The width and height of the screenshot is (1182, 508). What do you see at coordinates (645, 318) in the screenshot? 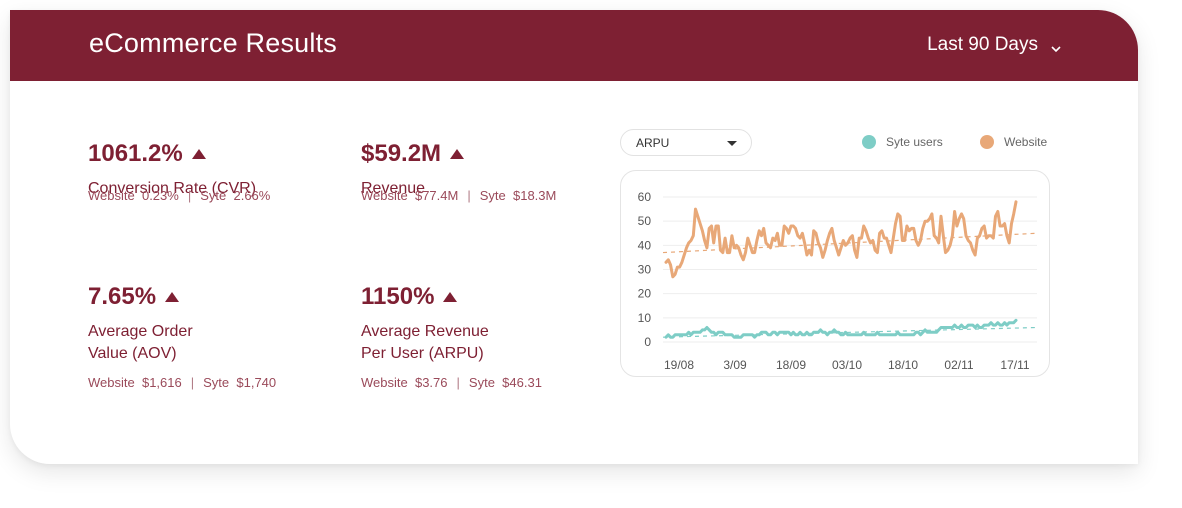
I see `y-tick-label: 10` at bounding box center [645, 318].